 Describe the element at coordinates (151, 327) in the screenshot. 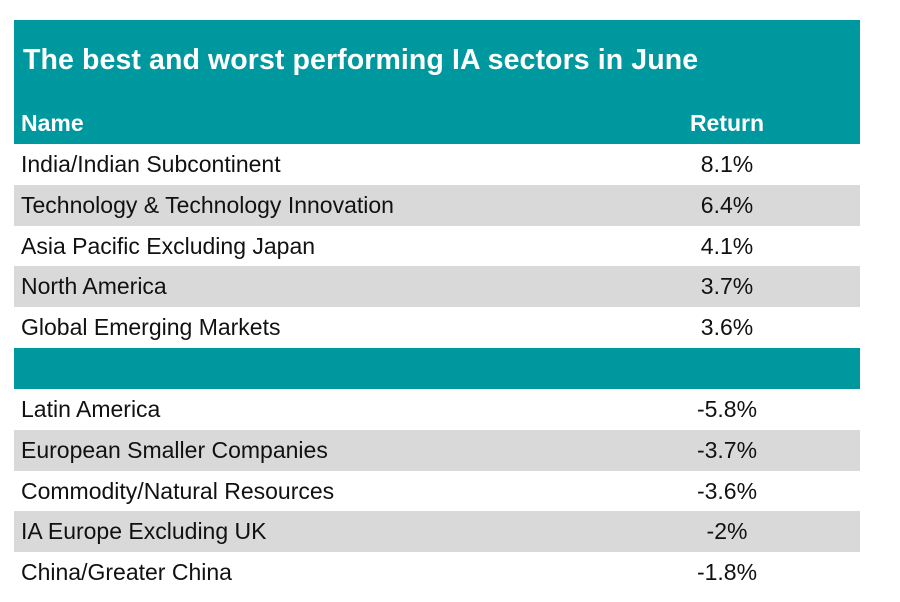

I see `sector-name: Global Emerging Markets` at that location.